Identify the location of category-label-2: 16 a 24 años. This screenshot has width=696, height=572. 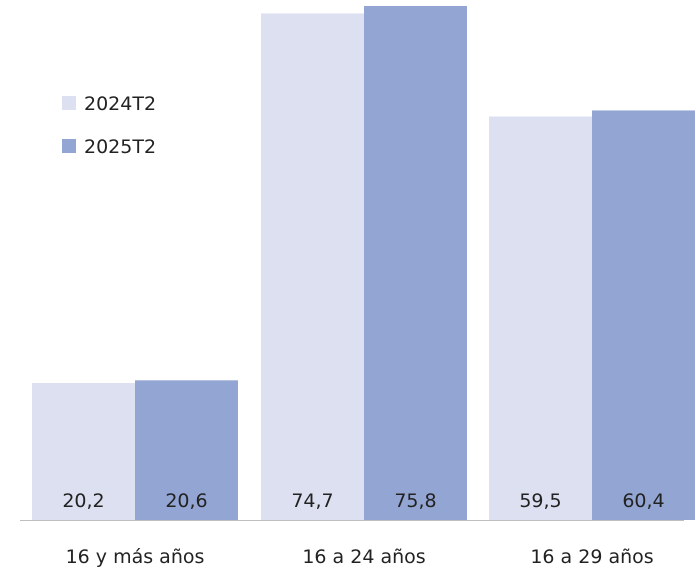
(363, 557).